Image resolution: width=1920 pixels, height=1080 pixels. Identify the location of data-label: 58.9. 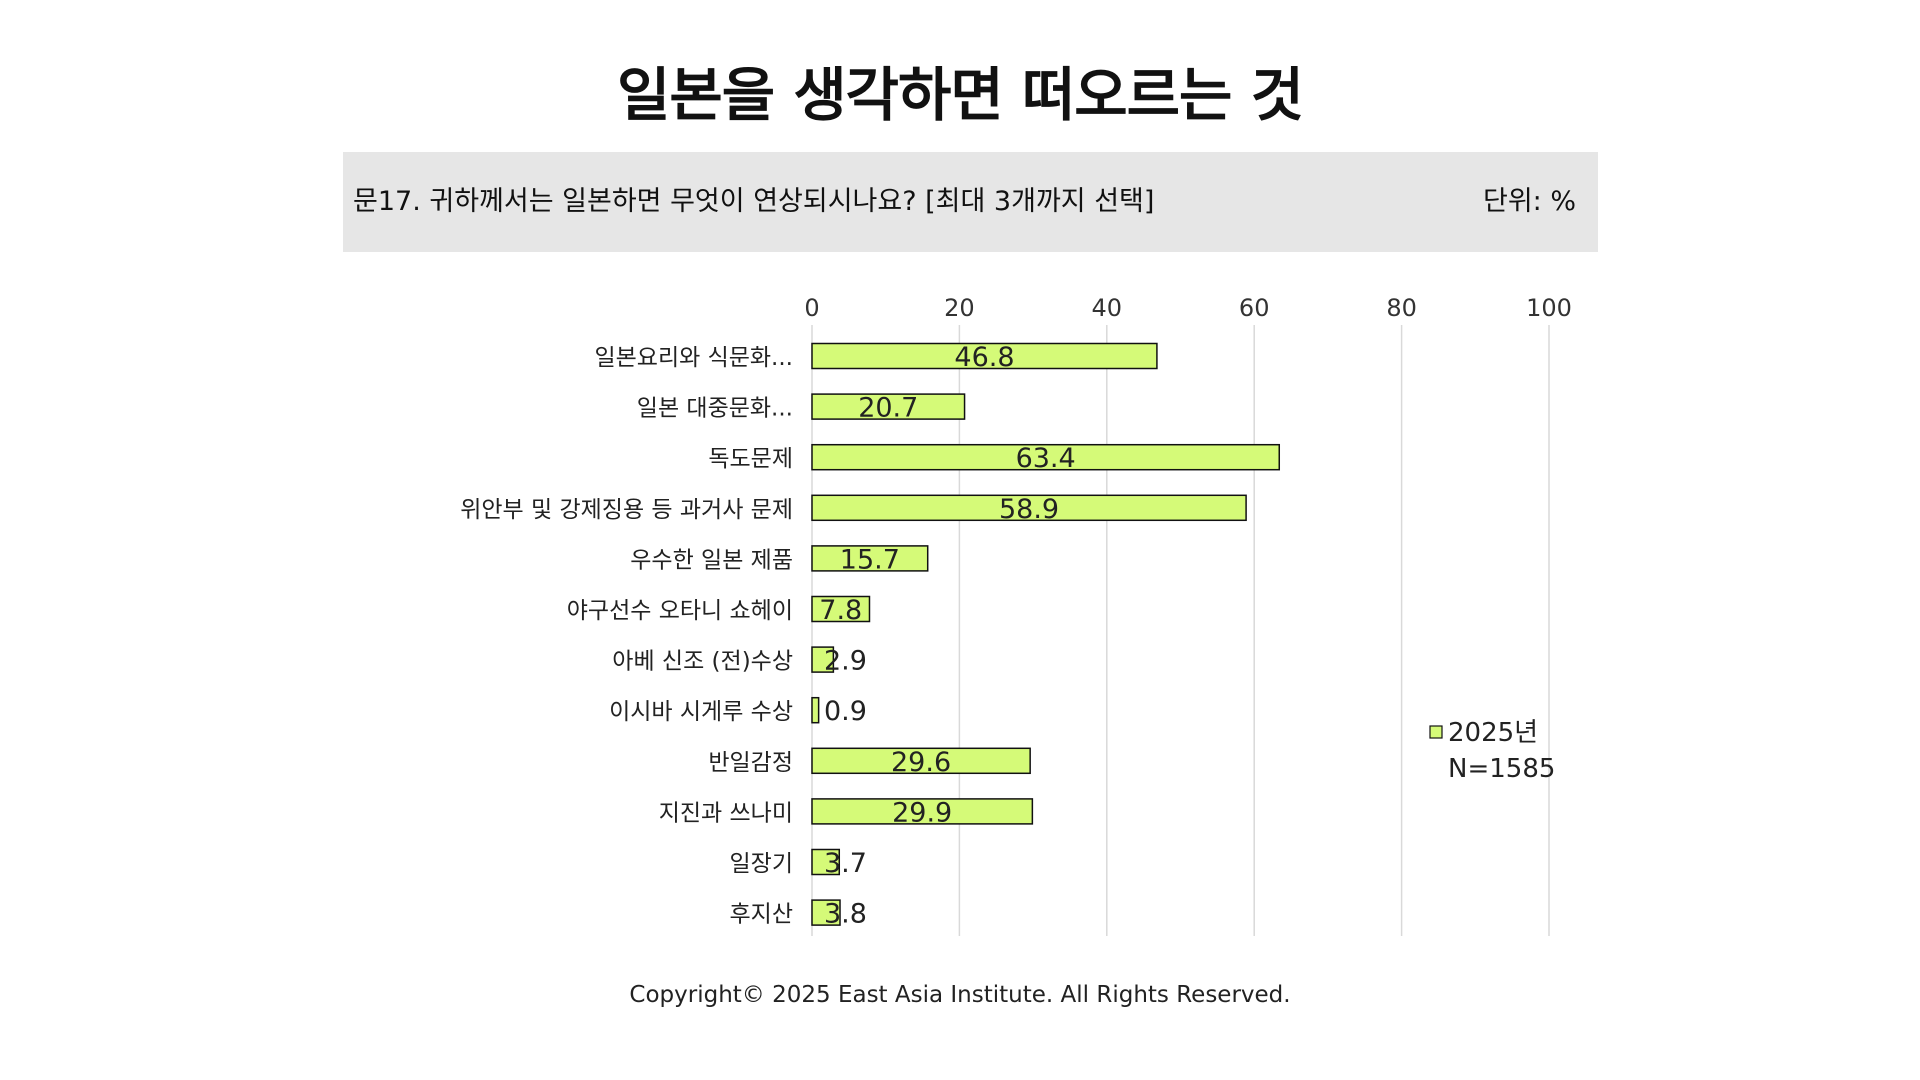
(1029, 509).